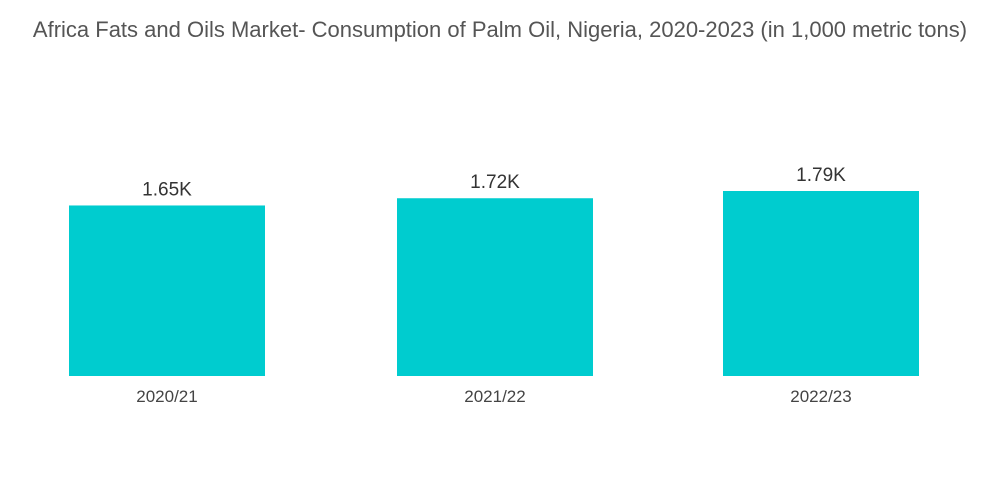 Image resolution: width=1000 pixels, height=504 pixels. What do you see at coordinates (820, 396) in the screenshot?
I see `x-tick-label-2022/23: 2022/23` at bounding box center [820, 396].